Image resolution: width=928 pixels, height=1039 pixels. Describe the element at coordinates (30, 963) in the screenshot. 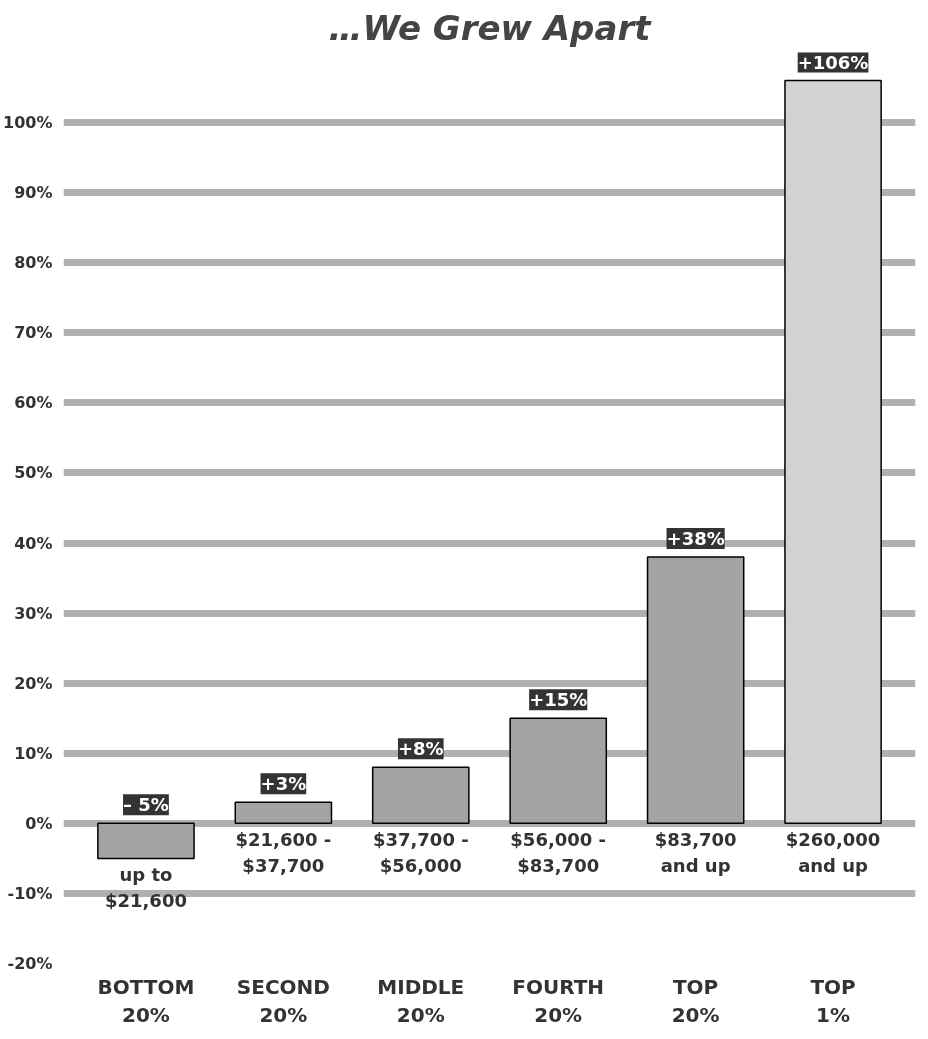

I see `y-tick-label: -20%` at that location.